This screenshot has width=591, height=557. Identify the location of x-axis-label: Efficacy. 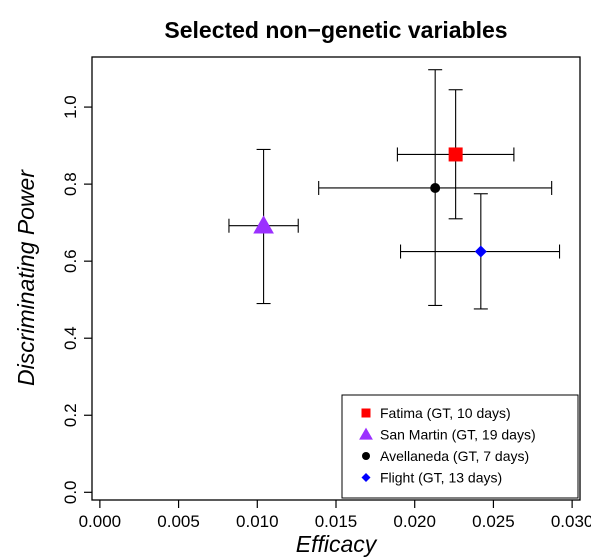
(337, 544).